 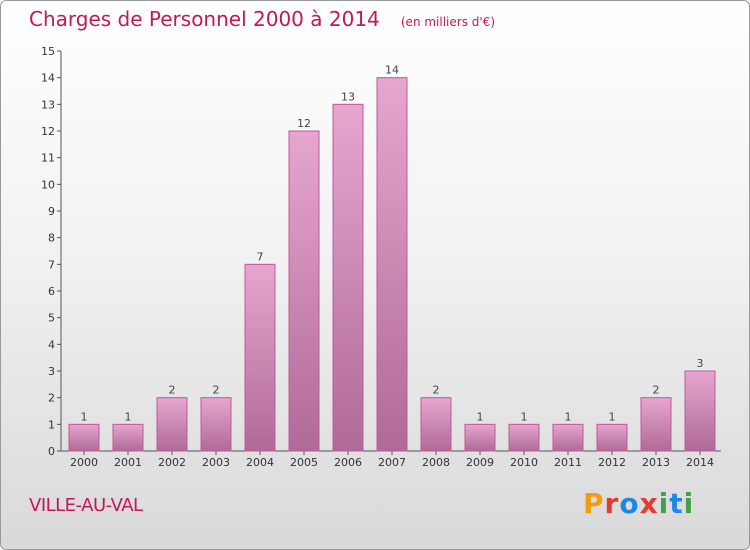 What do you see at coordinates (51, 291) in the screenshot?
I see `y-tick-label: 6` at bounding box center [51, 291].